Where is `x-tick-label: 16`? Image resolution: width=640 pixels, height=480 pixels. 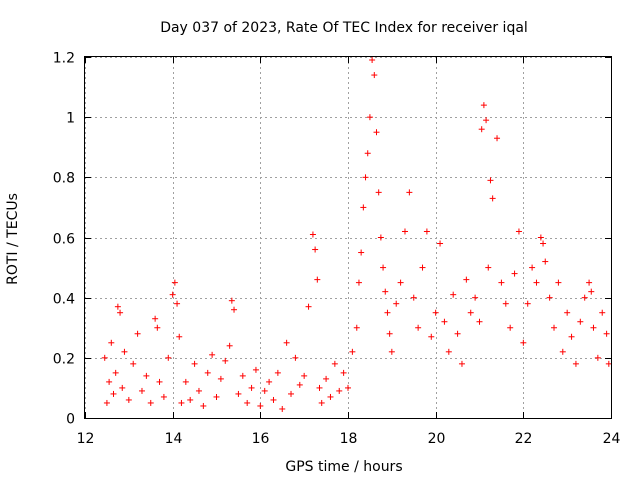 x-tick-label: 16 is located at coordinates (261, 439).